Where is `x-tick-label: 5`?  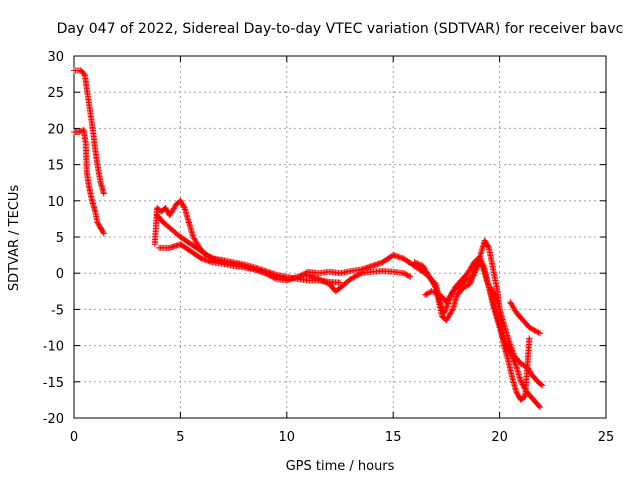 x-tick-label: 5 is located at coordinates (180, 437).